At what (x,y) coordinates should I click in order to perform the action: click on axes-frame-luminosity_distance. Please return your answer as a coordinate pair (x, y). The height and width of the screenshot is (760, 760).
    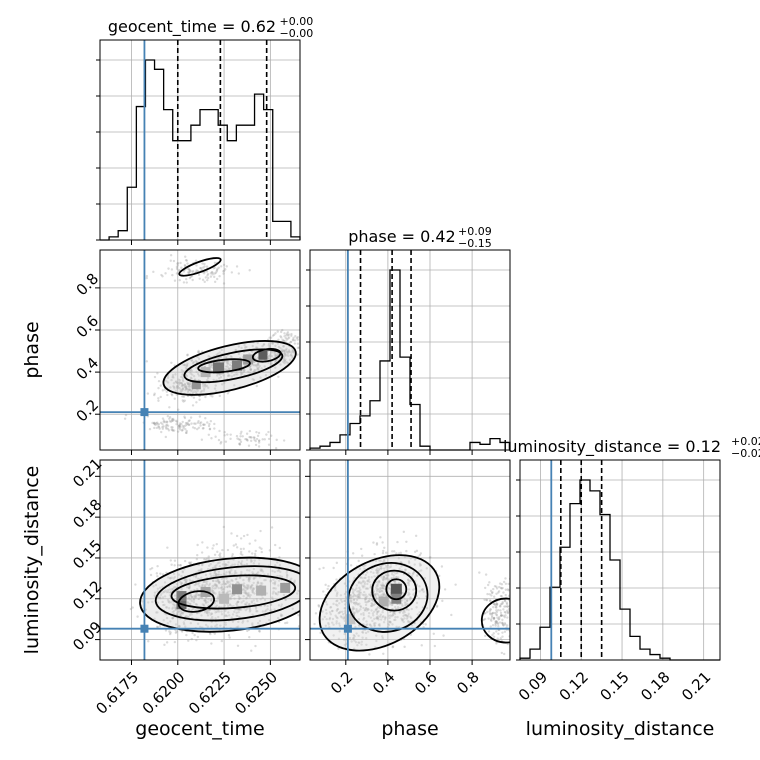
    Looking at the image, I should click on (620, 560).